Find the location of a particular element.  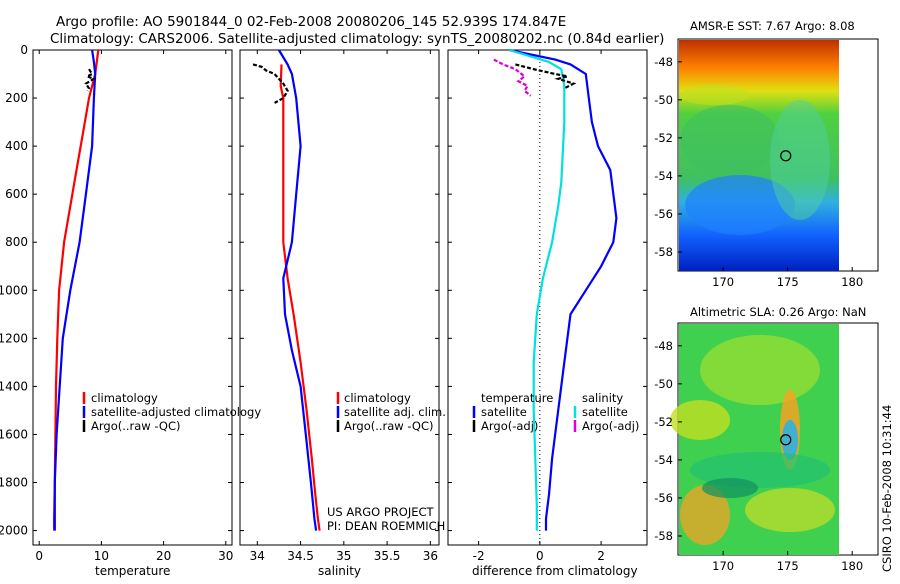

legend-salinity-title: salinity is located at coordinates (602, 398).